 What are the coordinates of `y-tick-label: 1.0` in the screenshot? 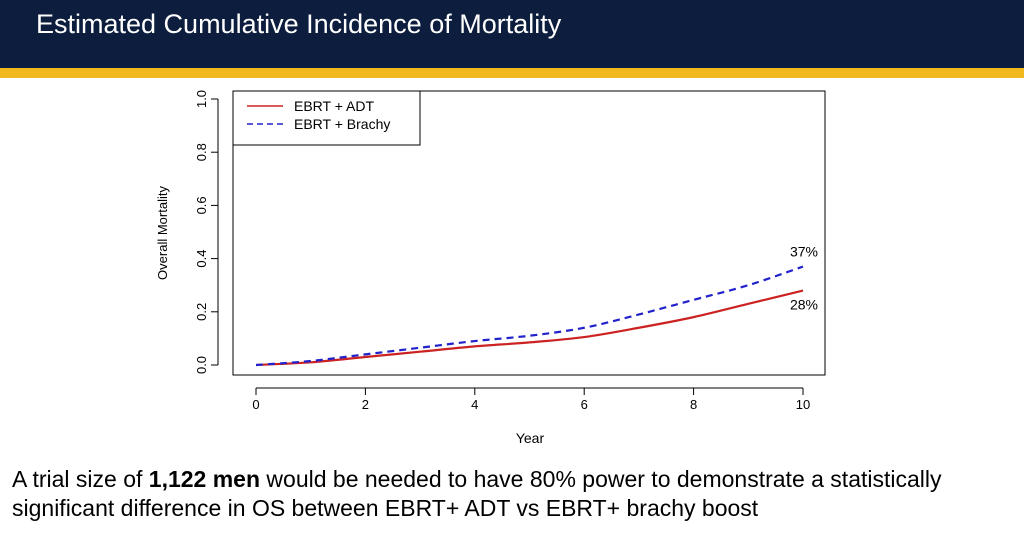 It's located at (201, 99).